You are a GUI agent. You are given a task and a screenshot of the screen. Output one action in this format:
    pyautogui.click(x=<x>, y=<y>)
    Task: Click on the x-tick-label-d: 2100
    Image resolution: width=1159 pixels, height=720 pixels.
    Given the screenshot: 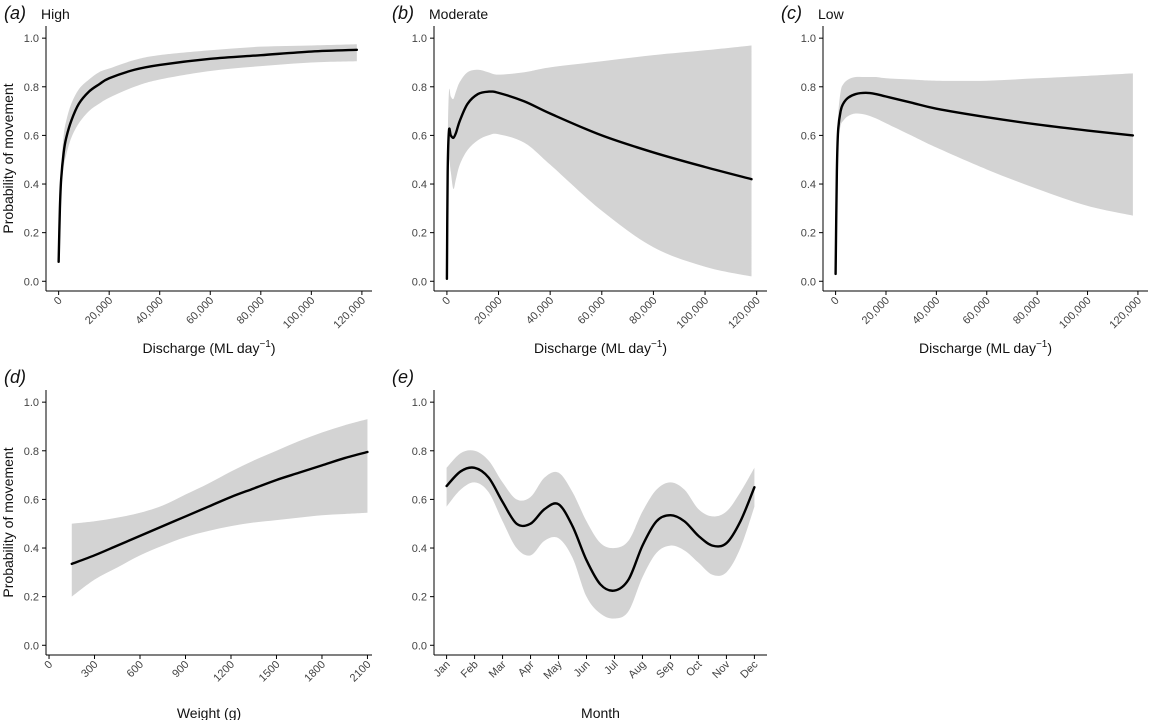 What is the action you would take?
    pyautogui.click(x=361, y=672)
    